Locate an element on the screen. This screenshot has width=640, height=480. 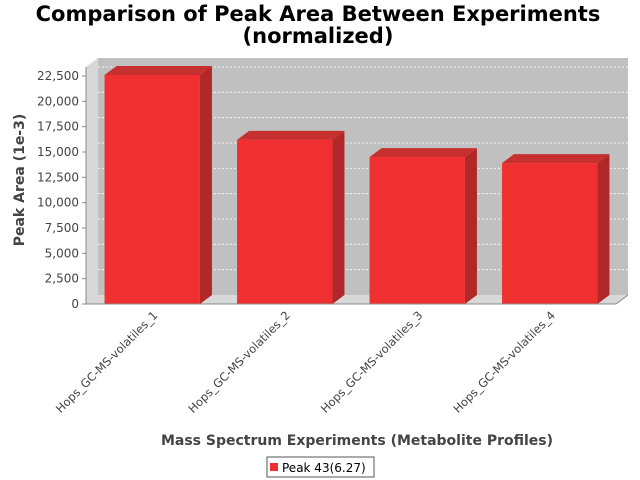
y-tick-label: 22,500 is located at coordinates (58, 76).